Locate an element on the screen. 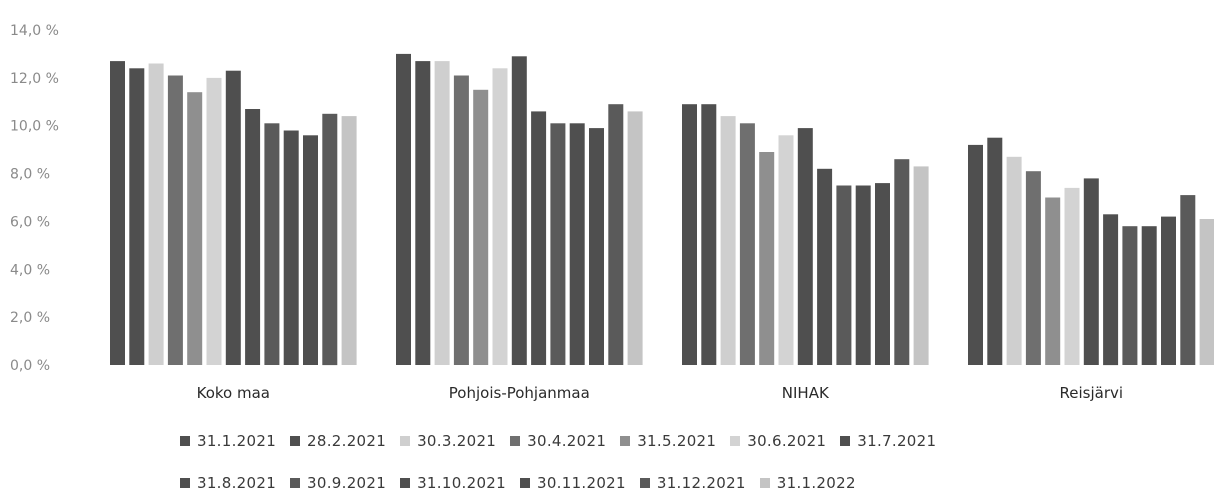 Image resolution: width=1214 pixels, height=498 pixels. legend-label: 30.4.2021 is located at coordinates (567, 441).